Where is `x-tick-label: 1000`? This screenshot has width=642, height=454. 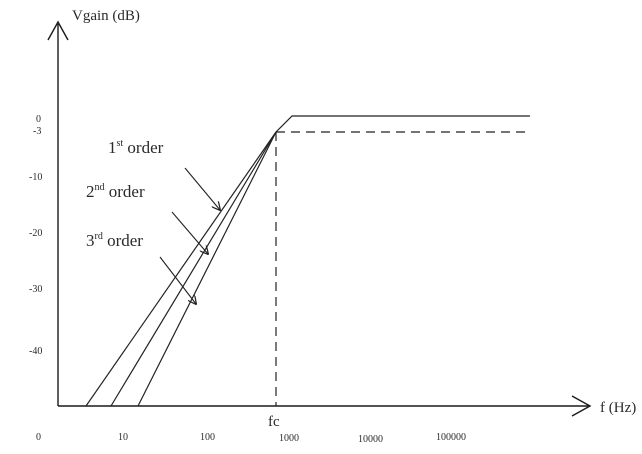
x-tick-label: 1000 is located at coordinates (289, 438).